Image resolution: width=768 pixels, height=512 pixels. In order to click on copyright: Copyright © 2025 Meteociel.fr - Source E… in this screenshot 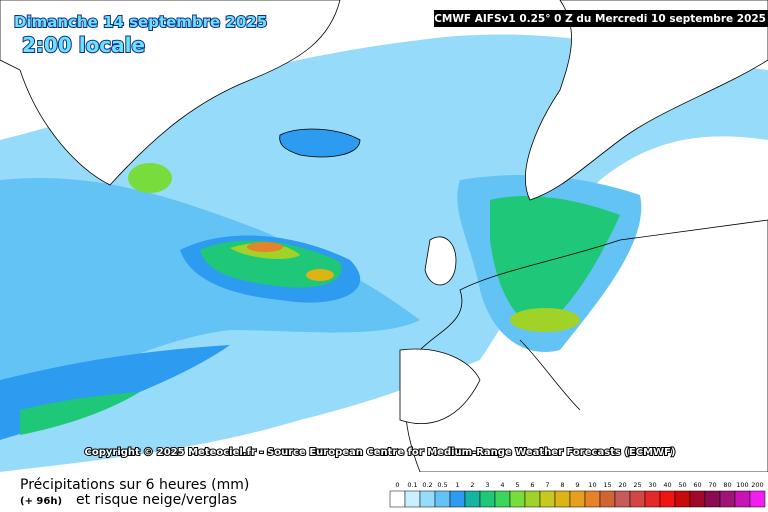, I will do `click(380, 452)`.